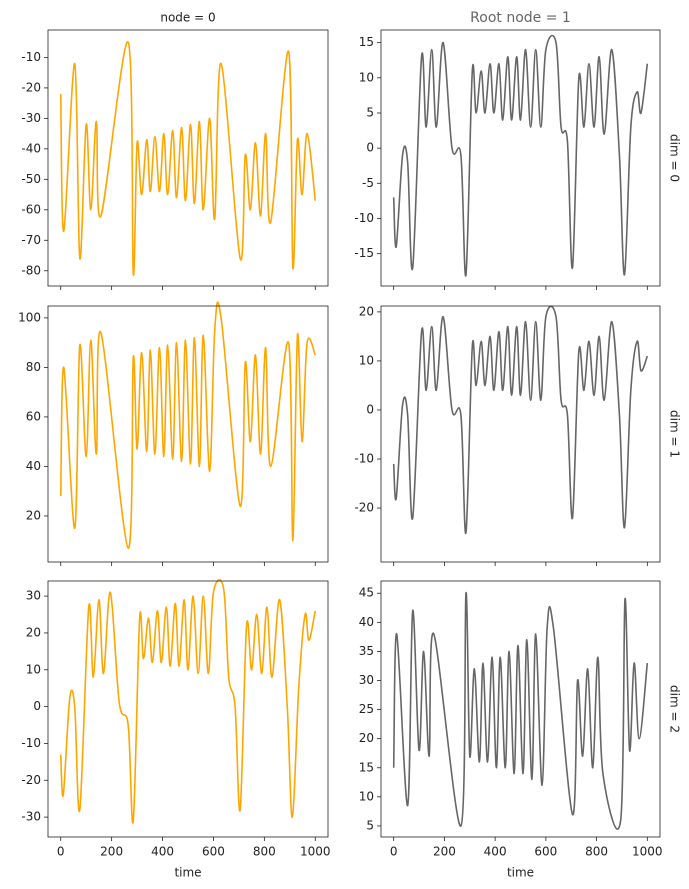  What do you see at coordinates (33, 416) in the screenshot?
I see `y-tick-label: 60` at bounding box center [33, 416].